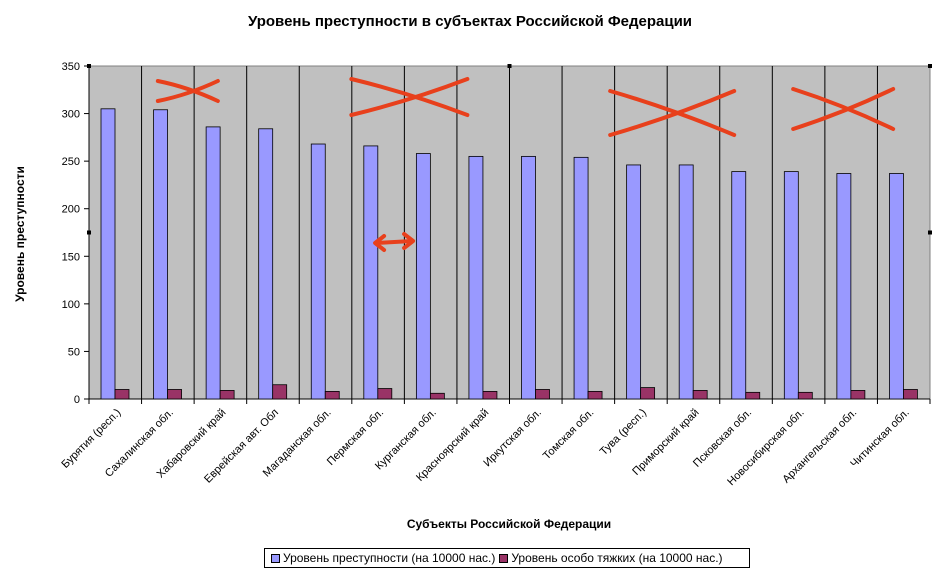  Describe the element at coordinates (617, 558) in the screenshot. I see `legend-label-grave-crime-rate: Уровень особо тяжких (на 10000 нас.)` at that location.